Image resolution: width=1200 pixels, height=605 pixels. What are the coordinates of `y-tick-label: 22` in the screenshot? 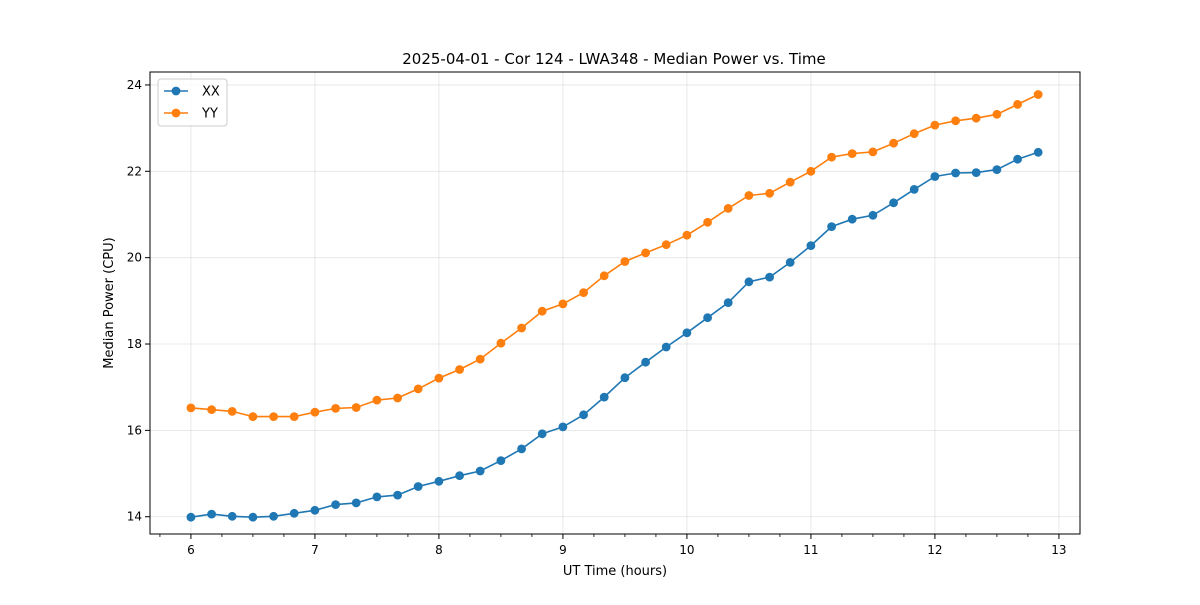 It's located at (134, 171).